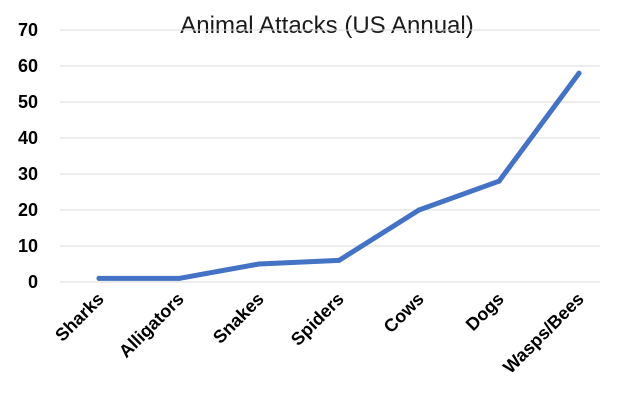  Describe the element at coordinates (28, 102) in the screenshot. I see `y-tick-label-50: 50` at that location.